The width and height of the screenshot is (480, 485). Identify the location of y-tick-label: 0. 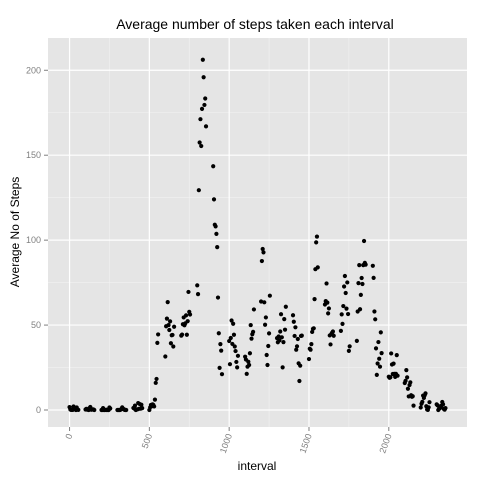
(38, 410).